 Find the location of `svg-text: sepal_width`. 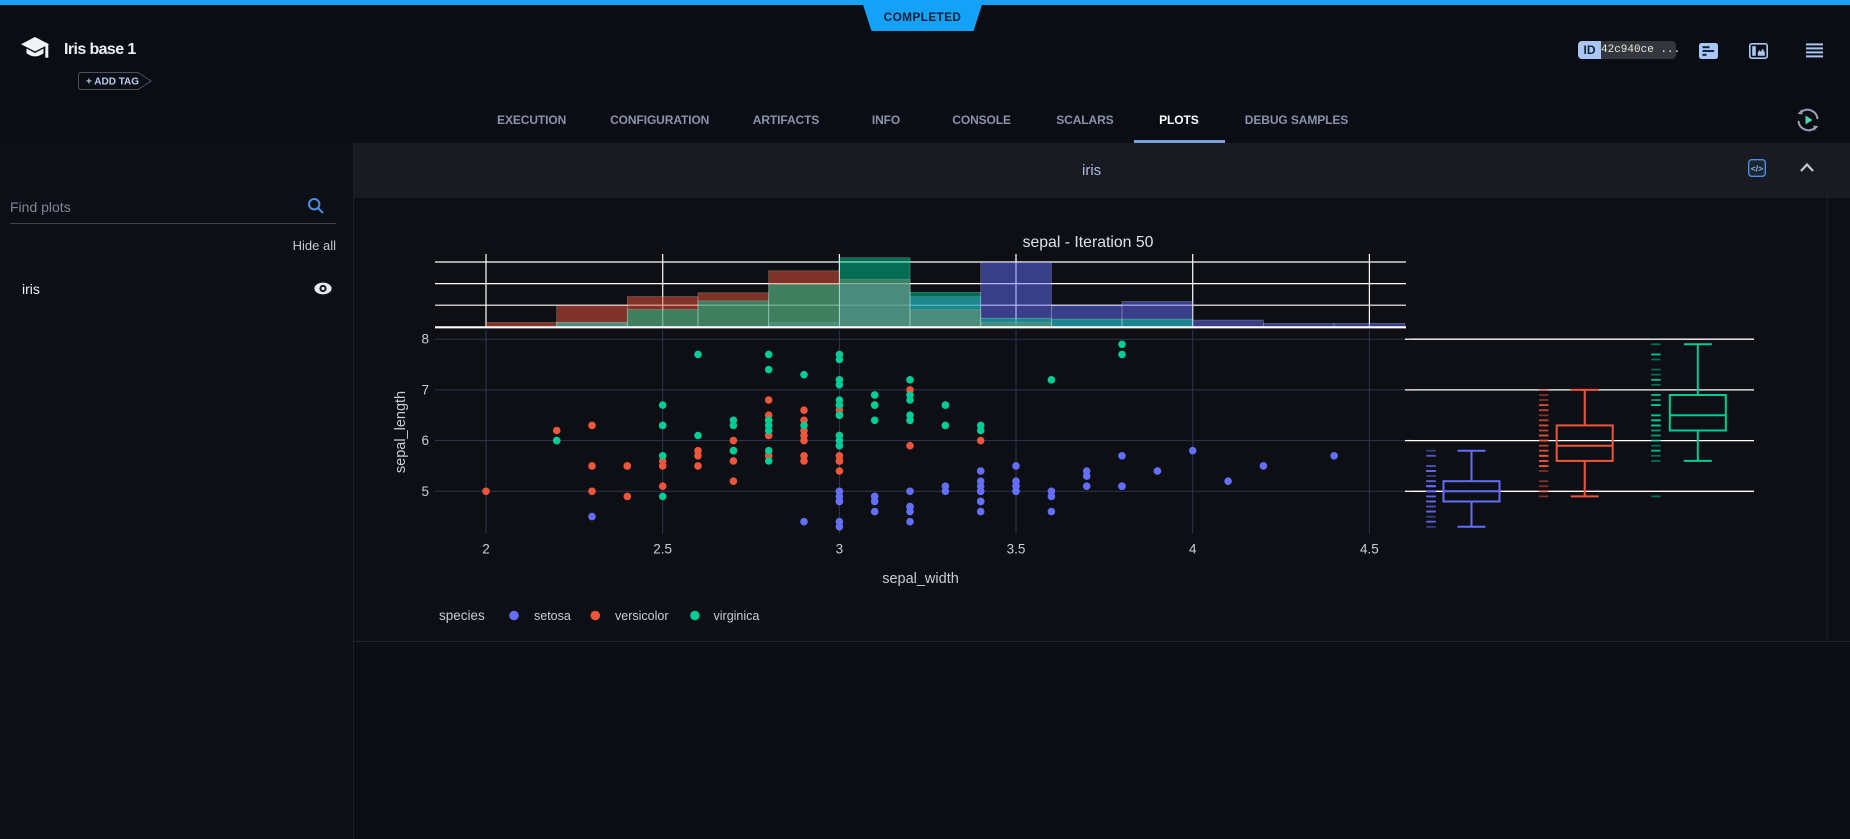

svg-text: sepal_width is located at coordinates (920, 579).